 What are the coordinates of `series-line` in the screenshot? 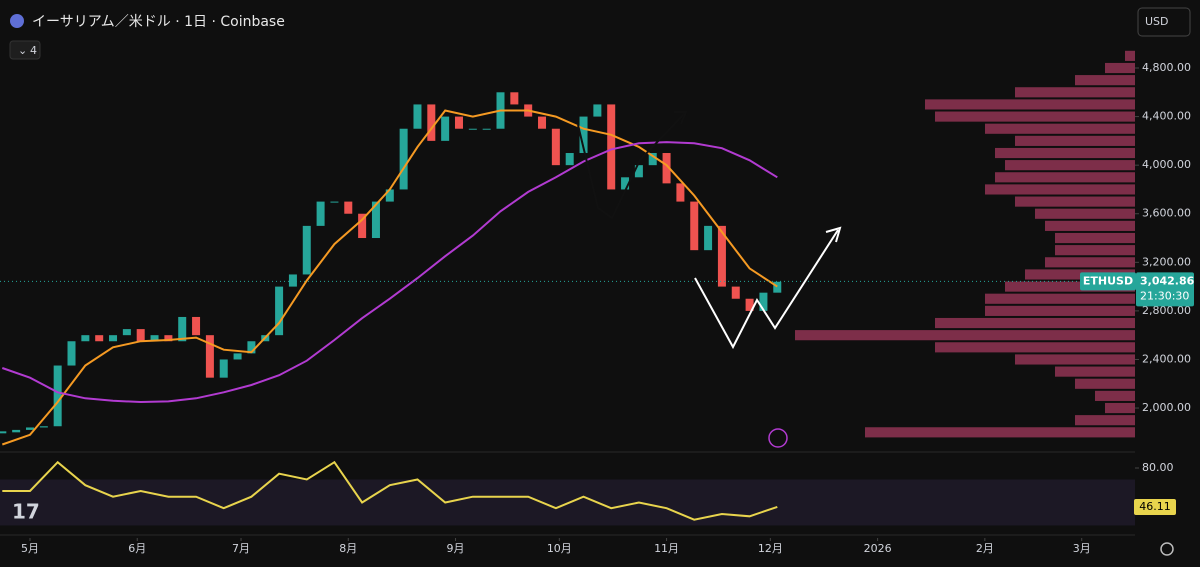 It's located at (390, 490).